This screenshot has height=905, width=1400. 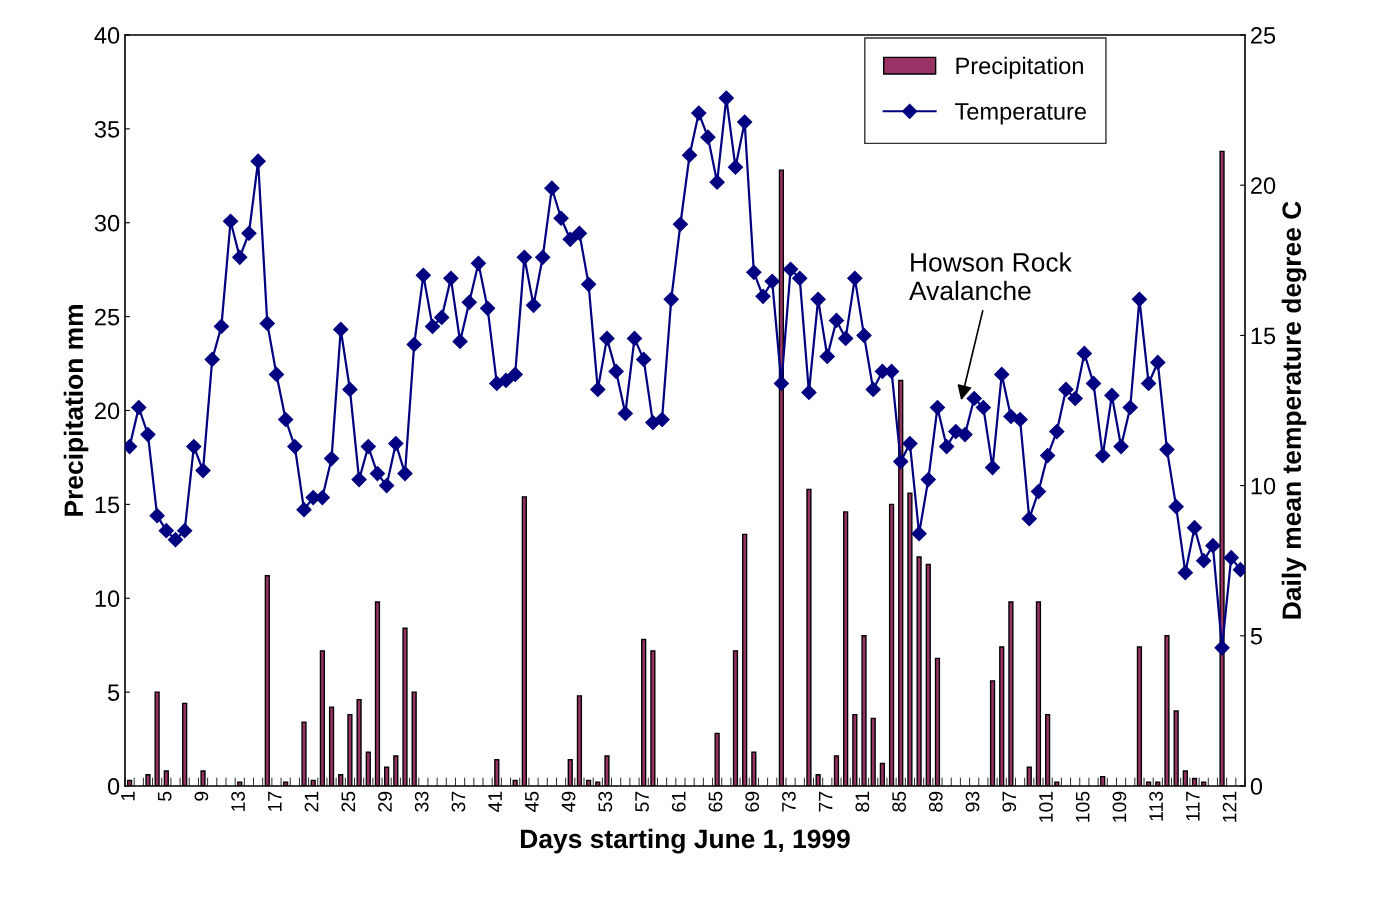 I want to click on x-tick-label: 93, so click(x=972, y=801).